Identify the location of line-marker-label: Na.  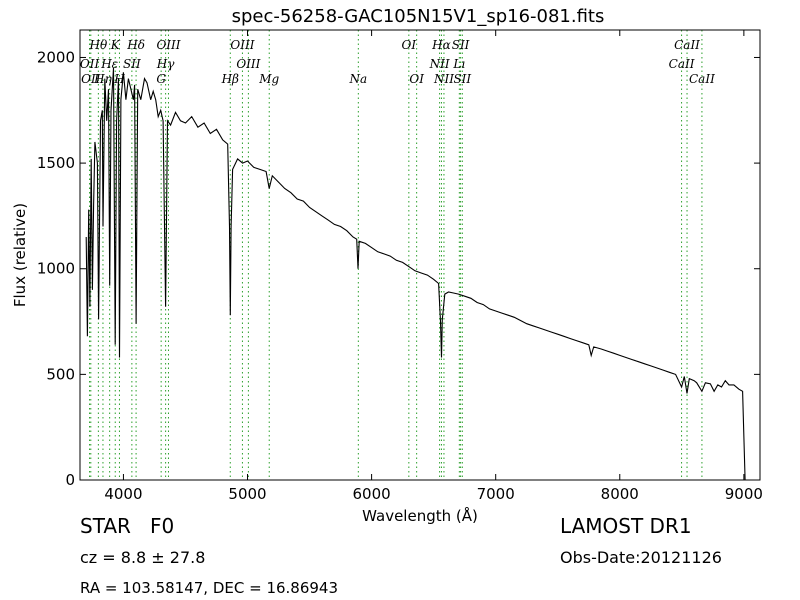
(358, 79).